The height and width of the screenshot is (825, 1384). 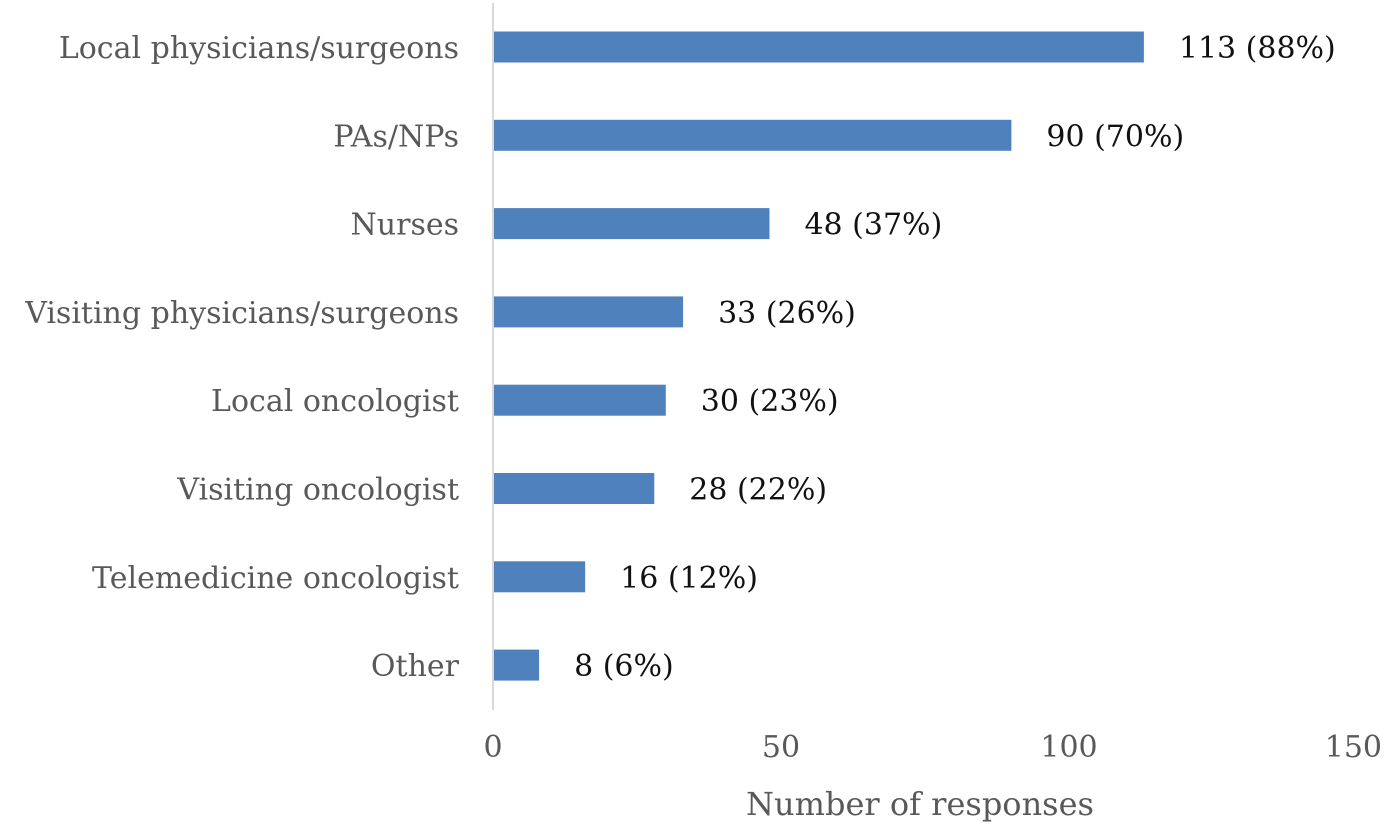 I want to click on category-label: Visiting physicians/surgeons, so click(x=241, y=313).